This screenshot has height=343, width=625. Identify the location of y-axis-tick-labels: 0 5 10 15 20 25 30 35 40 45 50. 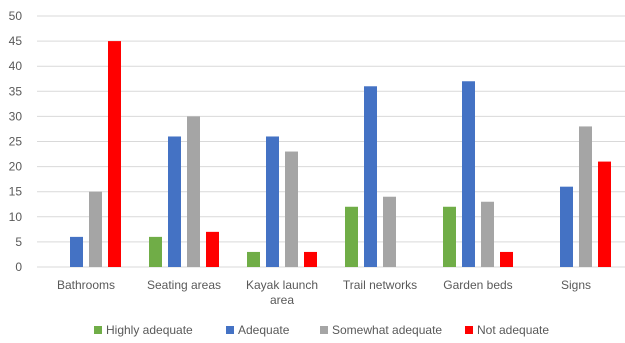
(16, 141).